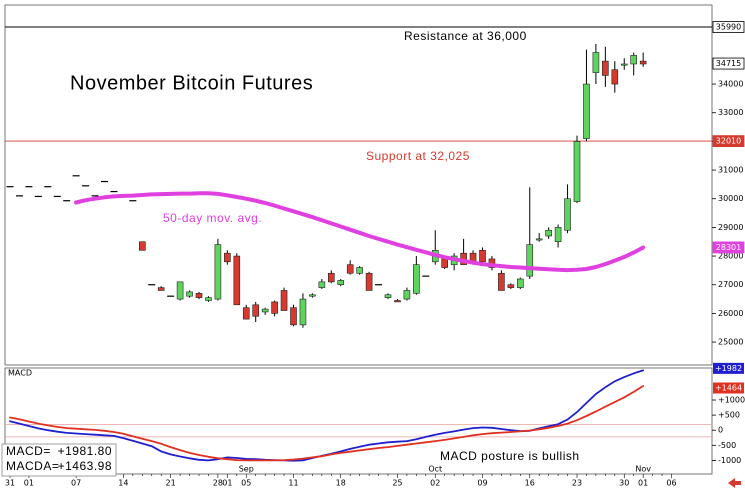  Describe the element at coordinates (730, 198) in the screenshot. I see `y-tick-label: 30000` at that location.